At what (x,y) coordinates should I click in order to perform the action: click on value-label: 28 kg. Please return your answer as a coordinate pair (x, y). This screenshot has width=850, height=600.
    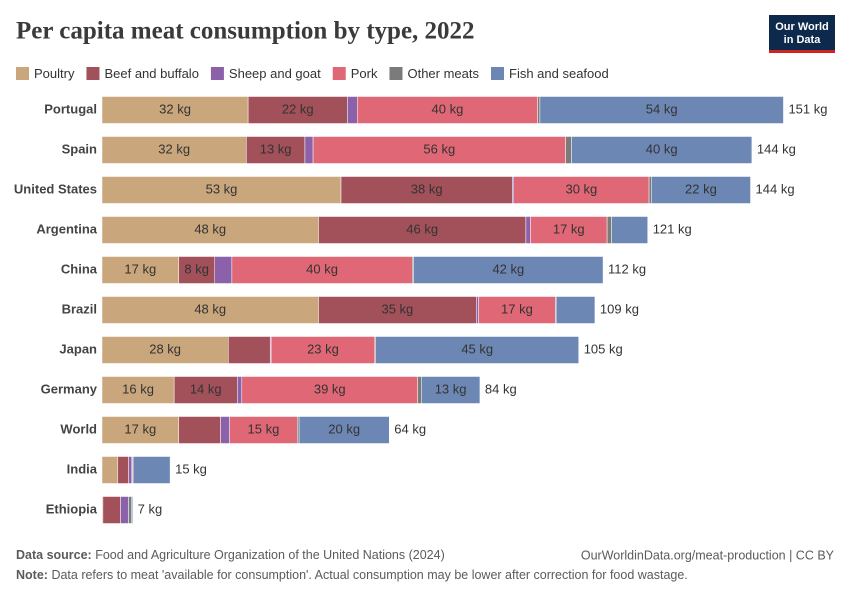
    Looking at the image, I should click on (165, 348).